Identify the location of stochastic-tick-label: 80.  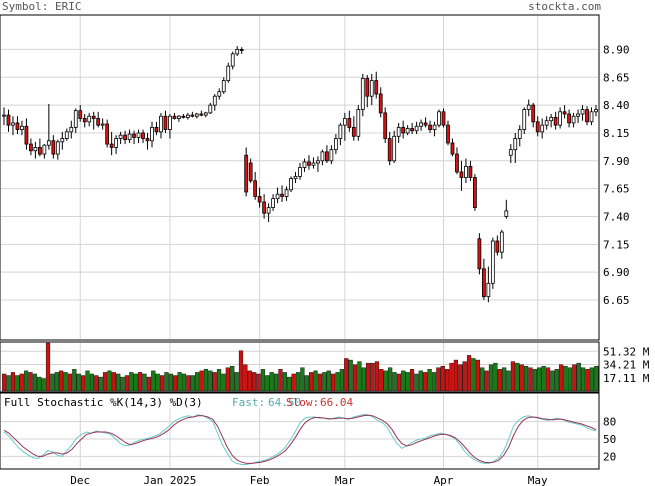
(609, 422).